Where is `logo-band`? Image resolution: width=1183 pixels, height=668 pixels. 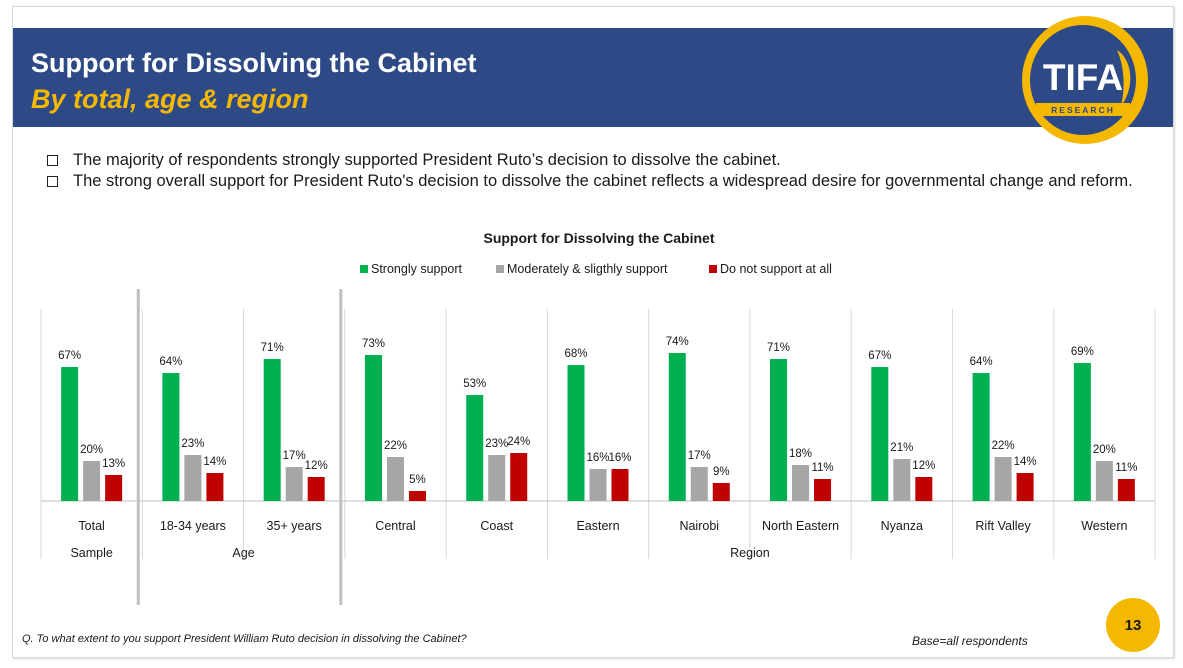 logo-band is located at coordinates (1083, 109).